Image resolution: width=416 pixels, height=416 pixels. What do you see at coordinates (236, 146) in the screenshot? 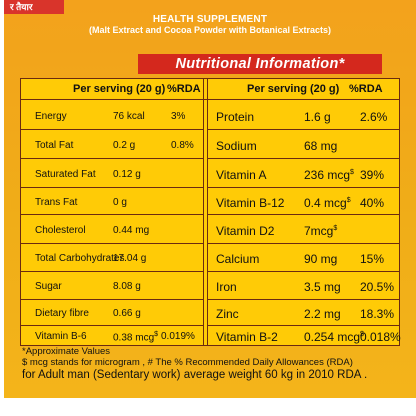
I see `nutrient-name: Sodium` at bounding box center [236, 146].